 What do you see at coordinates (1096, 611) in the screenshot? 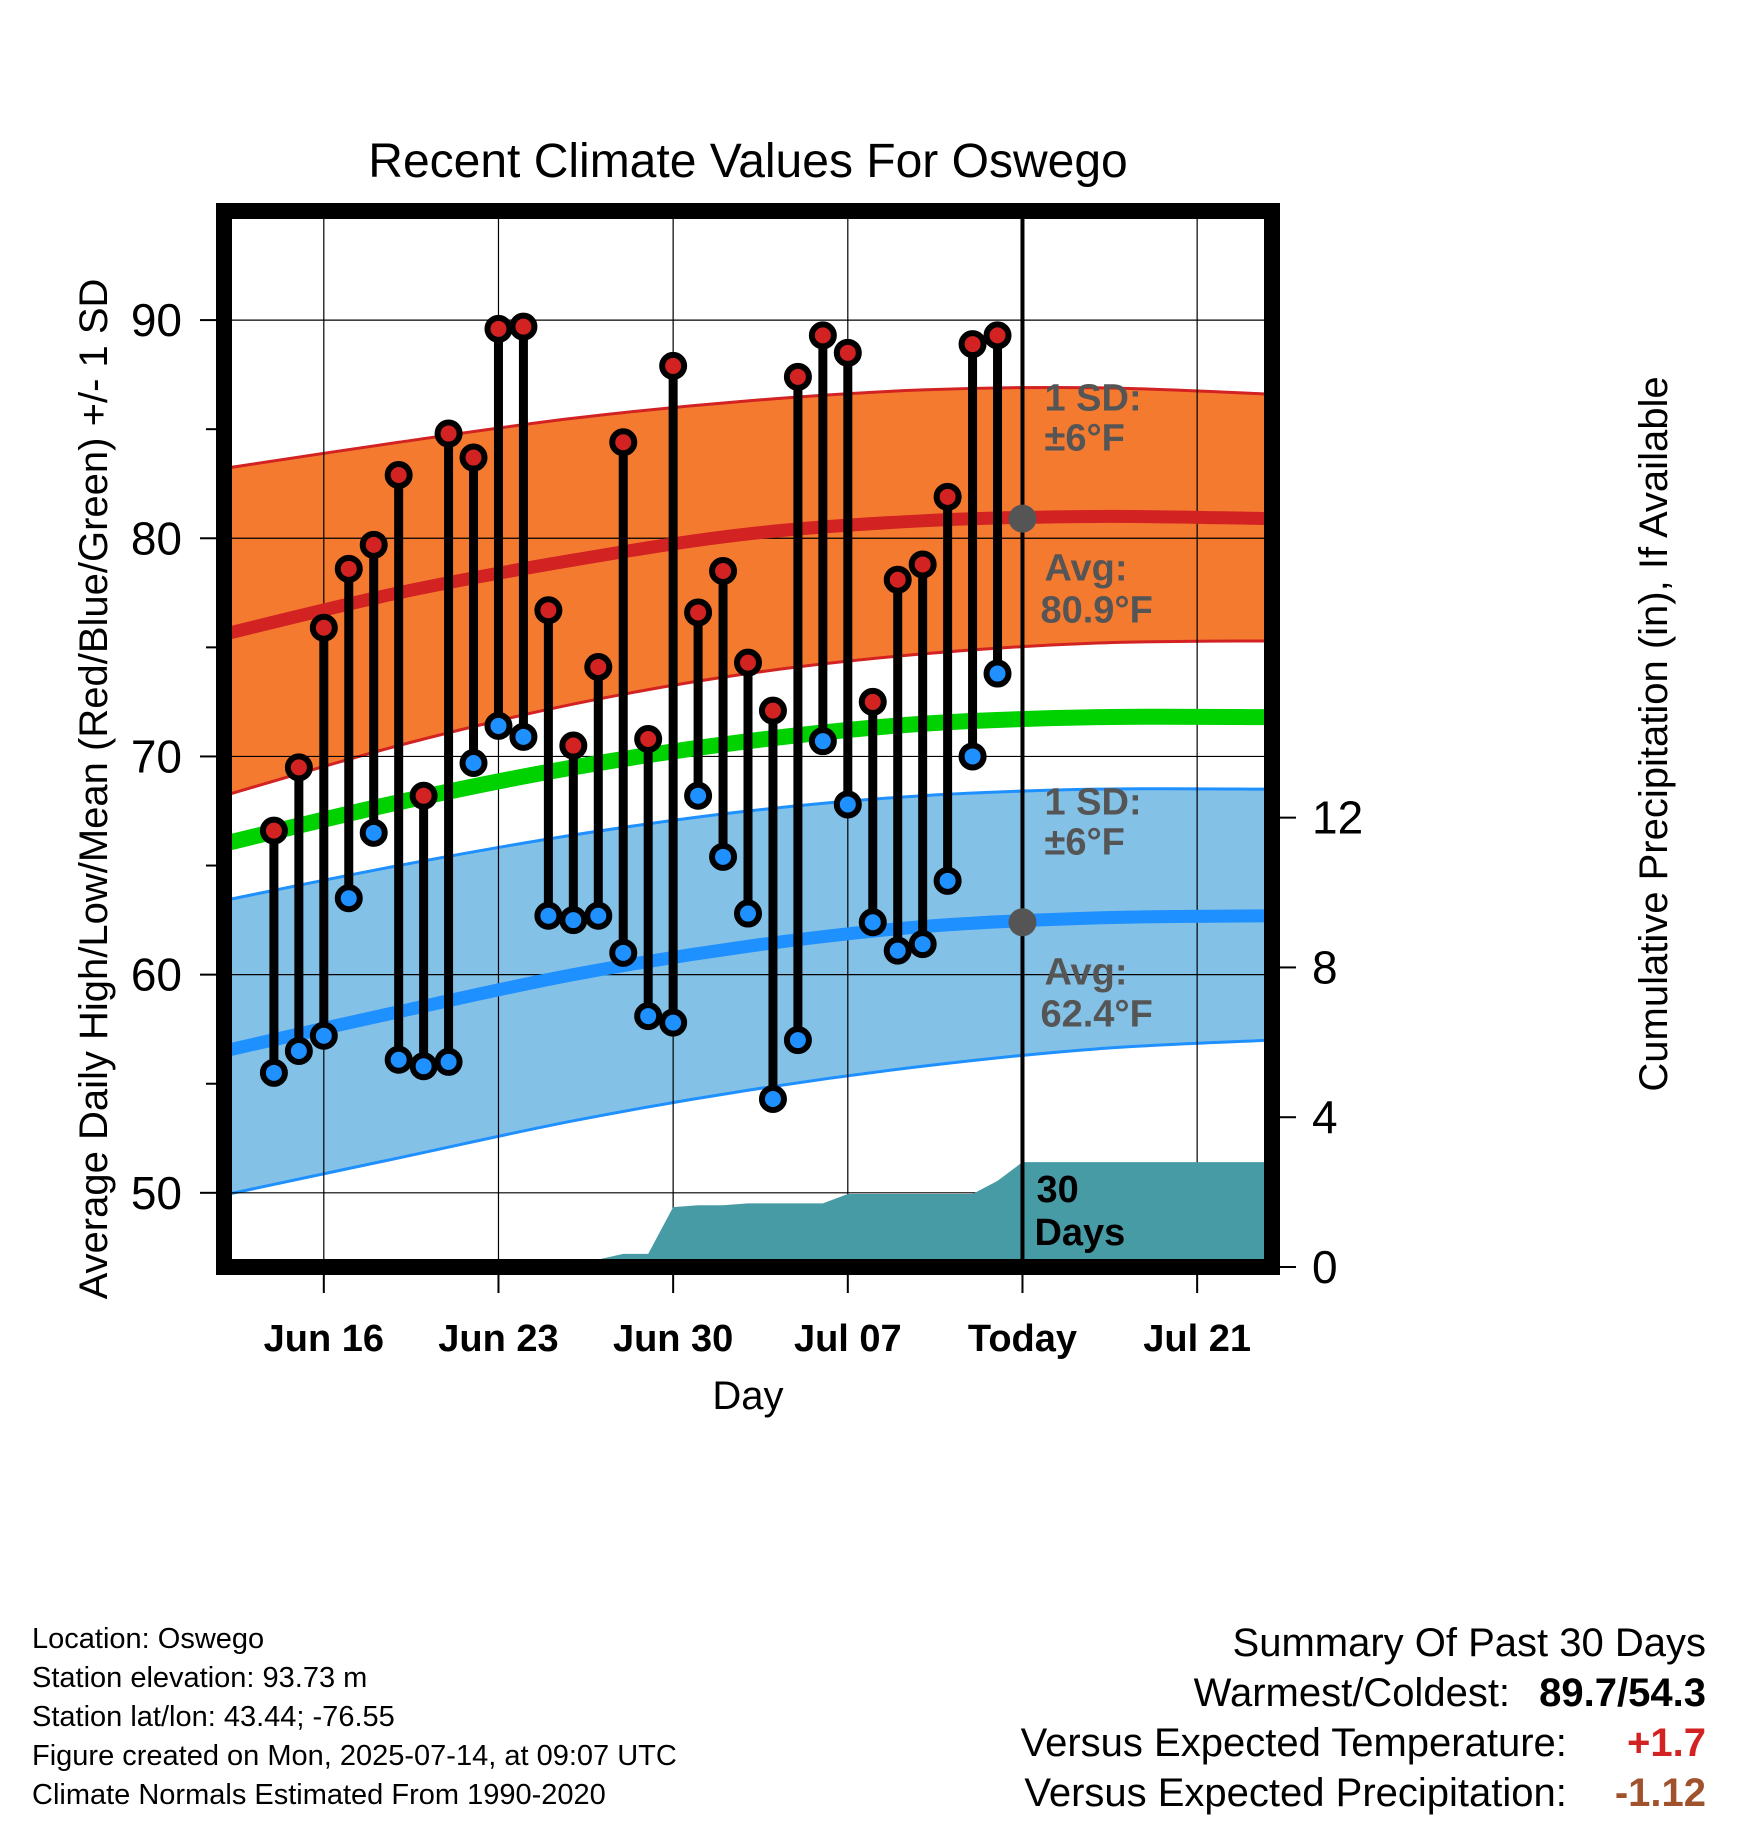
I see `high-avg-value: 80.9°F` at bounding box center [1096, 611].